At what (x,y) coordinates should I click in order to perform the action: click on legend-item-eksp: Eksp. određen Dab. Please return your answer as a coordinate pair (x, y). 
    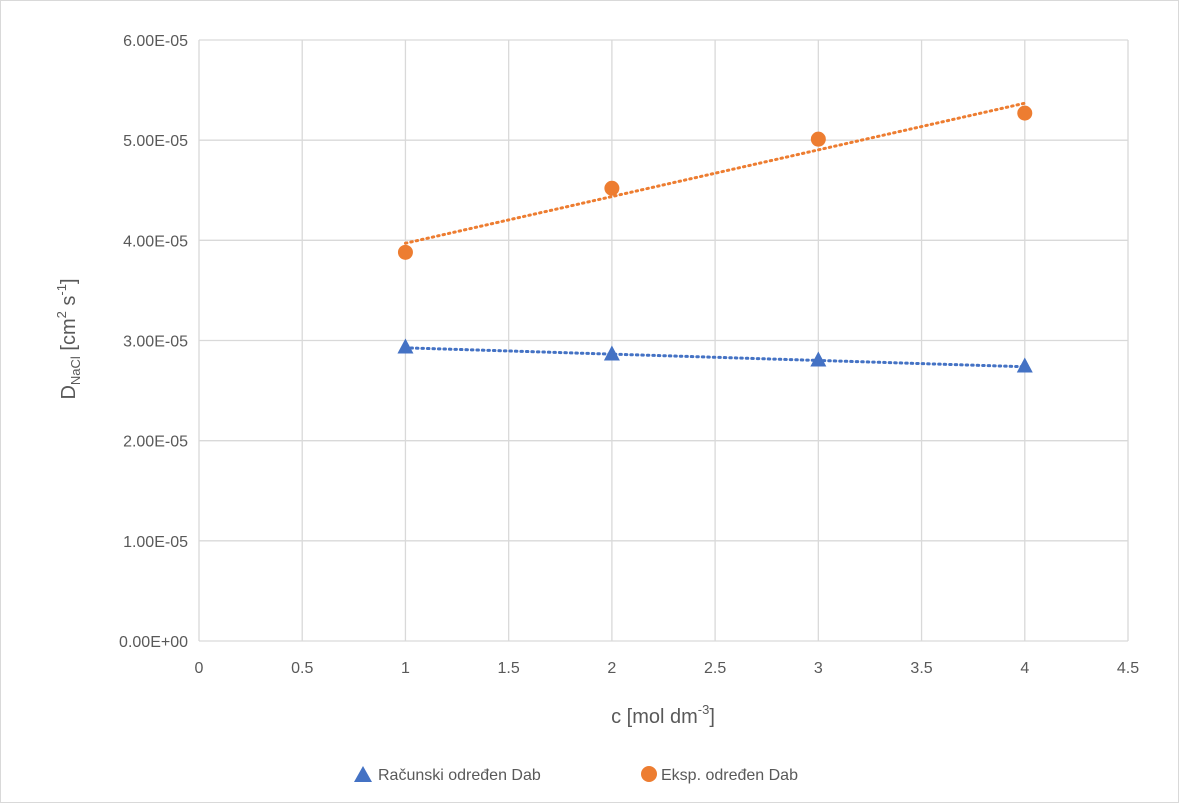
    Looking at the image, I should click on (719, 775).